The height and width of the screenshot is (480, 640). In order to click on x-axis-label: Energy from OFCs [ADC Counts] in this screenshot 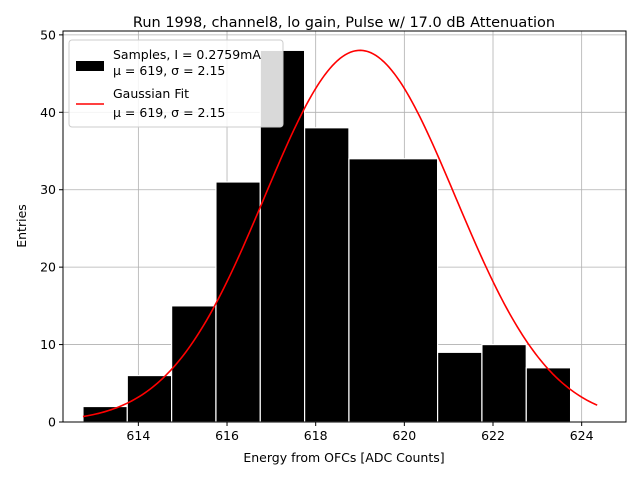, I will do `click(343, 457)`.